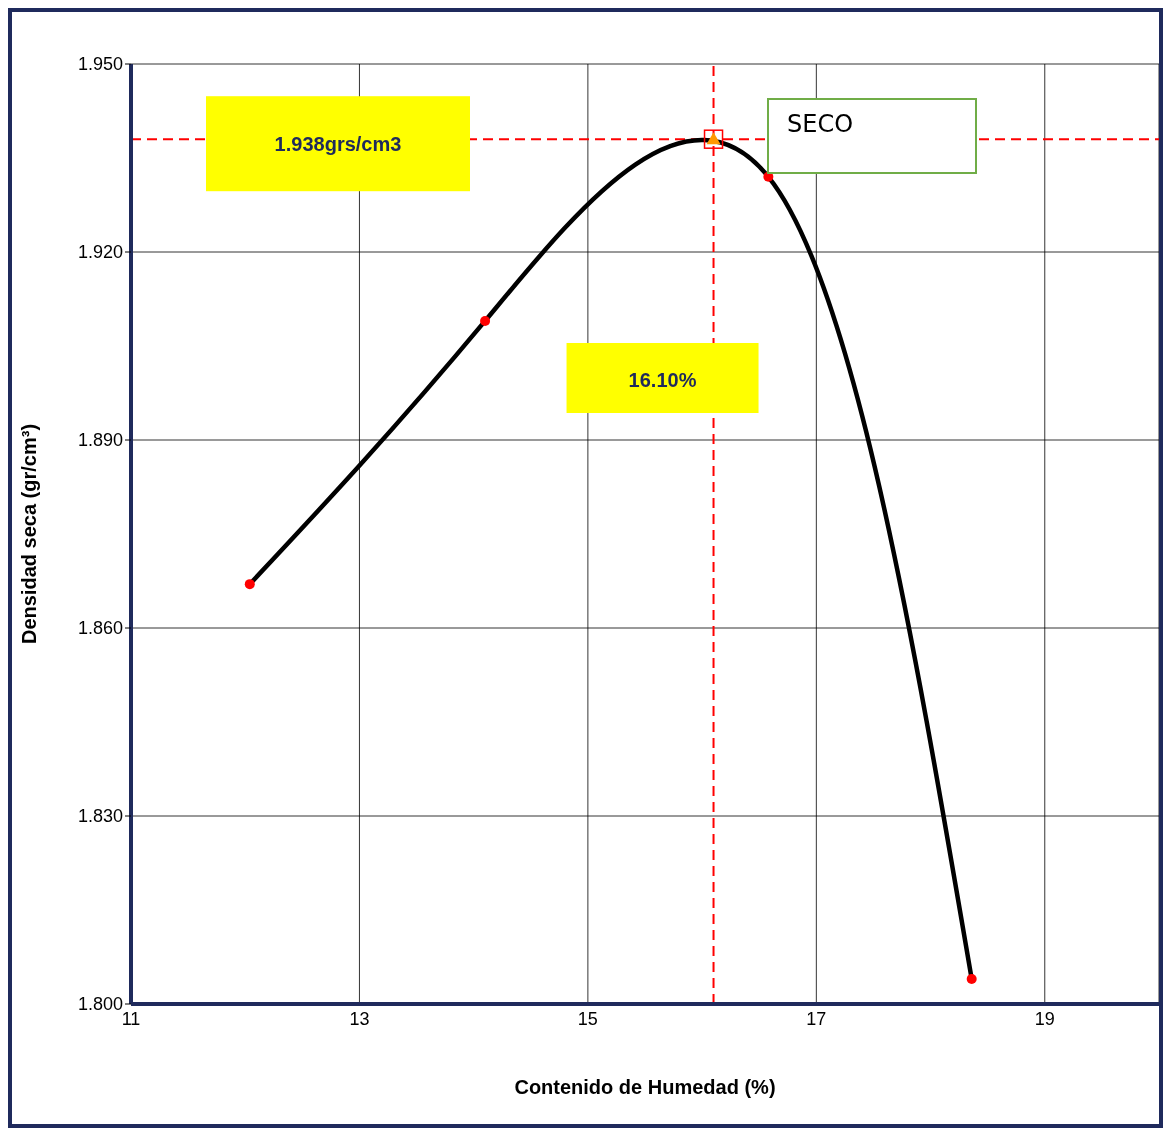 This screenshot has width=1171, height=1137. What do you see at coordinates (131, 1018) in the screenshot?
I see `x-tick-label: 11` at bounding box center [131, 1018].